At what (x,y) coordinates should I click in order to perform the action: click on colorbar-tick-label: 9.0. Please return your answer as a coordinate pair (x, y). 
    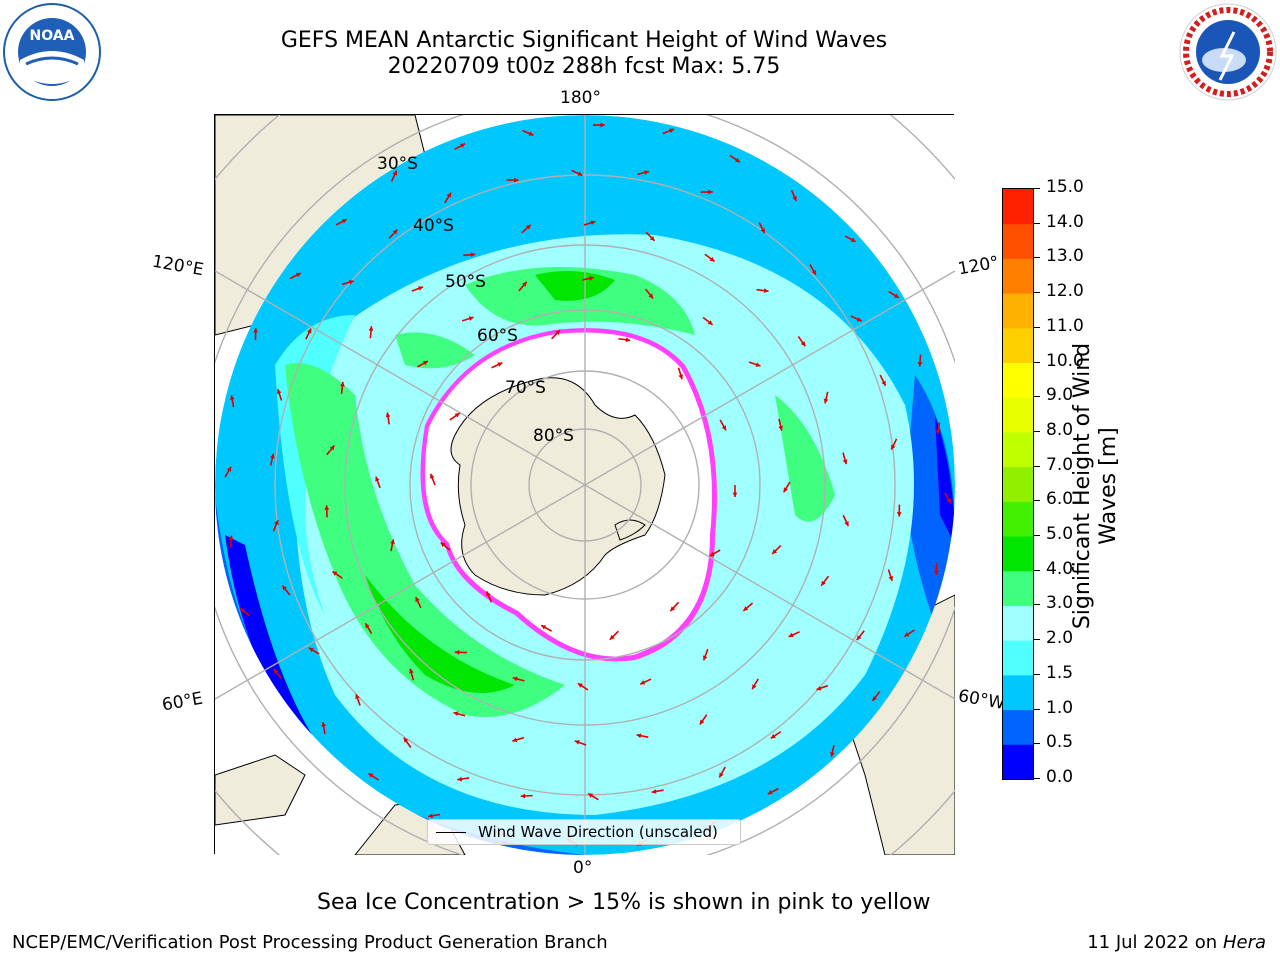
    Looking at the image, I should click on (1060, 395).